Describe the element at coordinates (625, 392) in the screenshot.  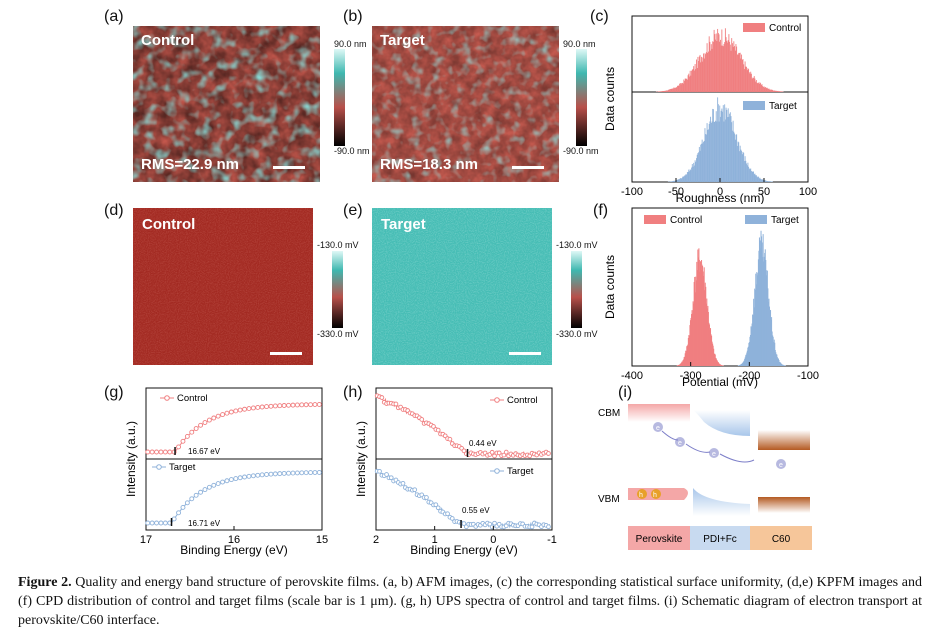
I see `panel-label-i: (i)` at that location.